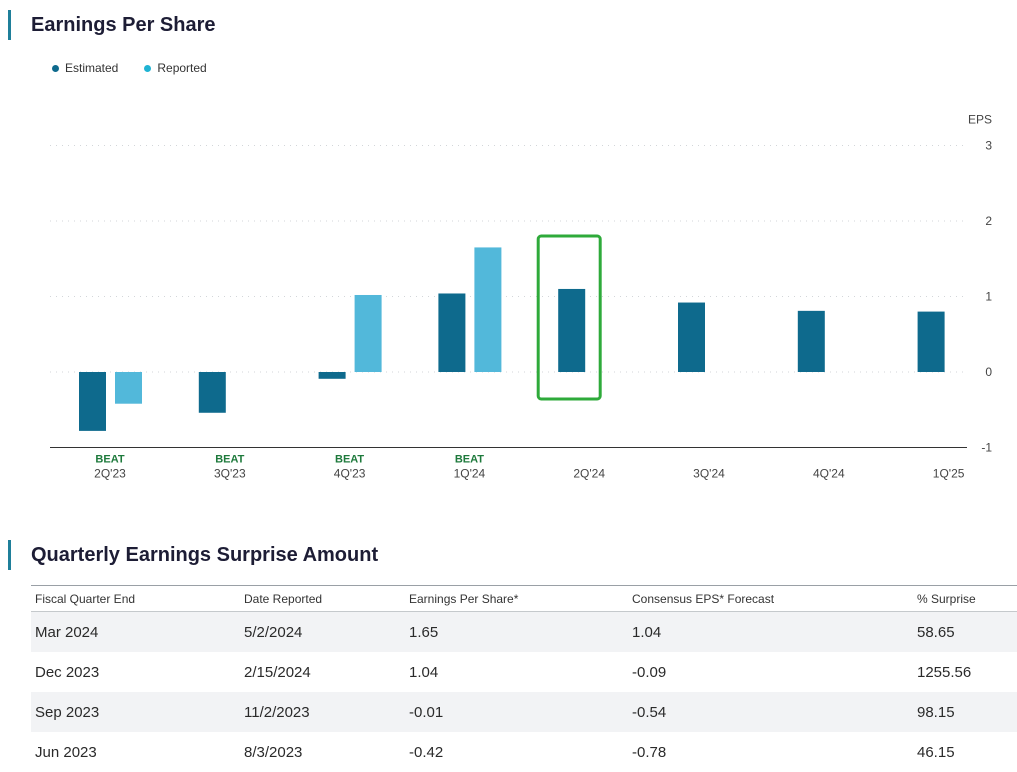 This screenshot has height=772, width=1017. What do you see at coordinates (322, 598) in the screenshot?
I see `col-header-date-reported: Date Reported` at bounding box center [322, 598].